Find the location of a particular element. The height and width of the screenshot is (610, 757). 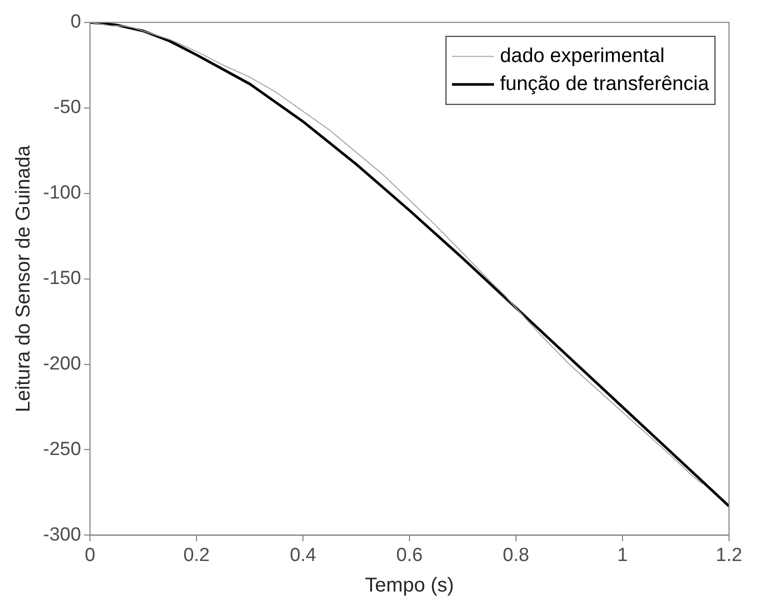

y-tick-label: -200 is located at coordinates (62, 364).